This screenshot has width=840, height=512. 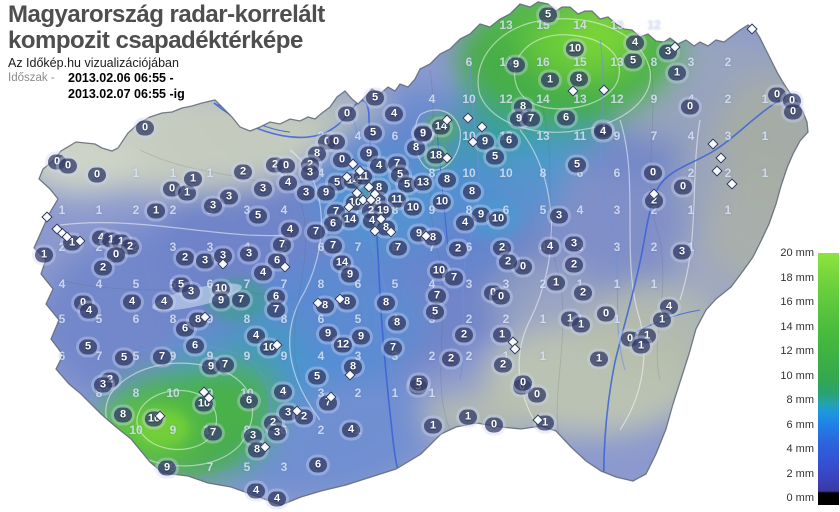 I want to click on legend-label: 14 mm, so click(x=797, y=326).